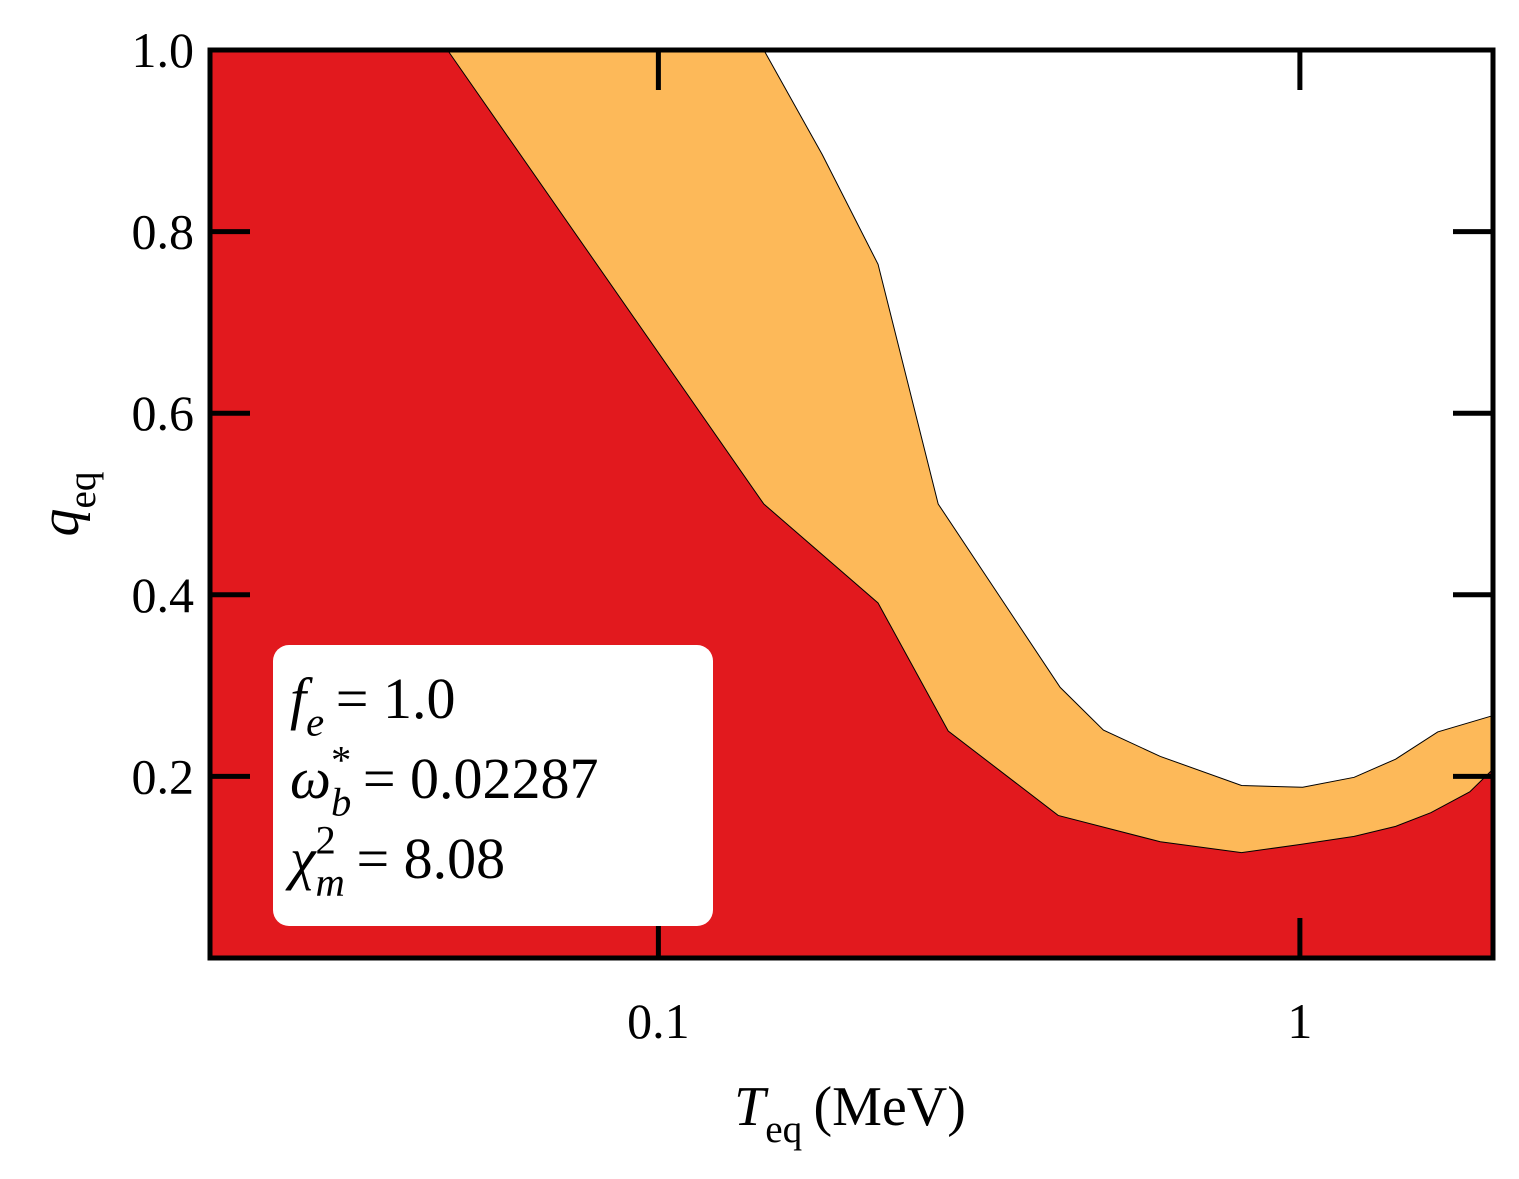 The height and width of the screenshot is (1179, 1519). I want to click on label-text: = 8.08, so click(430, 858).